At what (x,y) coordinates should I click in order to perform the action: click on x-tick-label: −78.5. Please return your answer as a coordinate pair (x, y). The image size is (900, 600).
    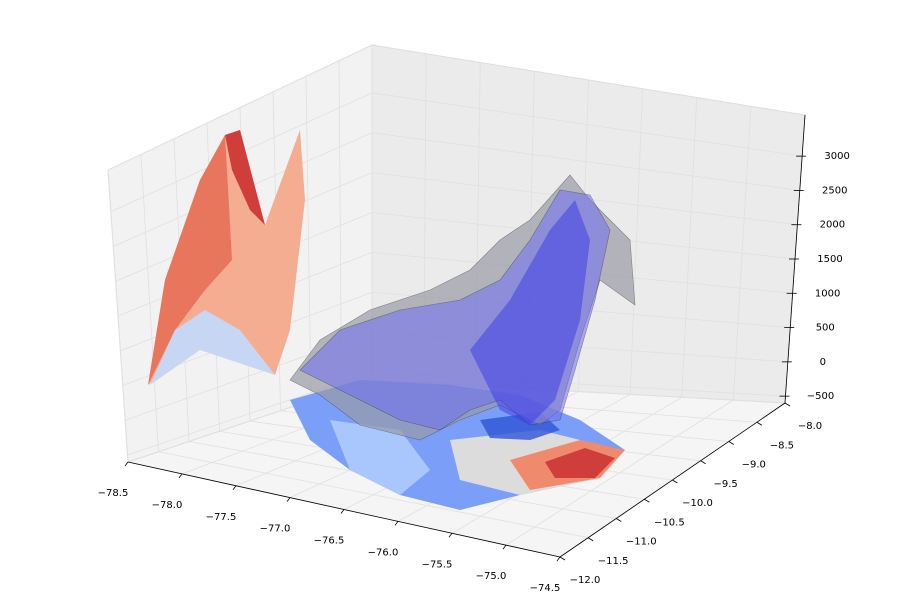
    Looking at the image, I should click on (113, 493).